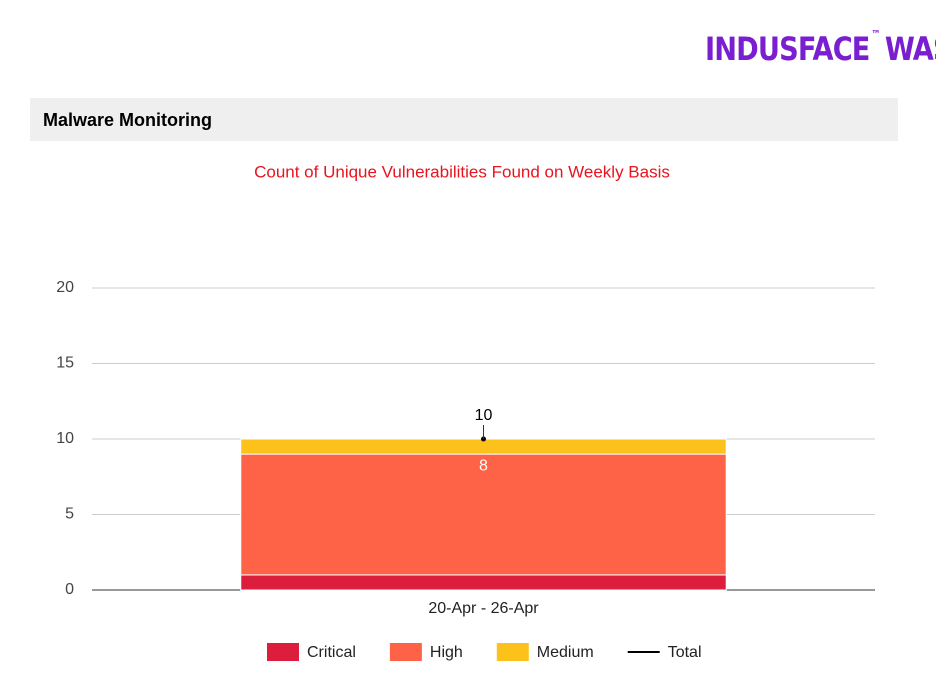 Image resolution: width=936 pixels, height=676 pixels. I want to click on section-header: Malware Monitoring, so click(464, 119).